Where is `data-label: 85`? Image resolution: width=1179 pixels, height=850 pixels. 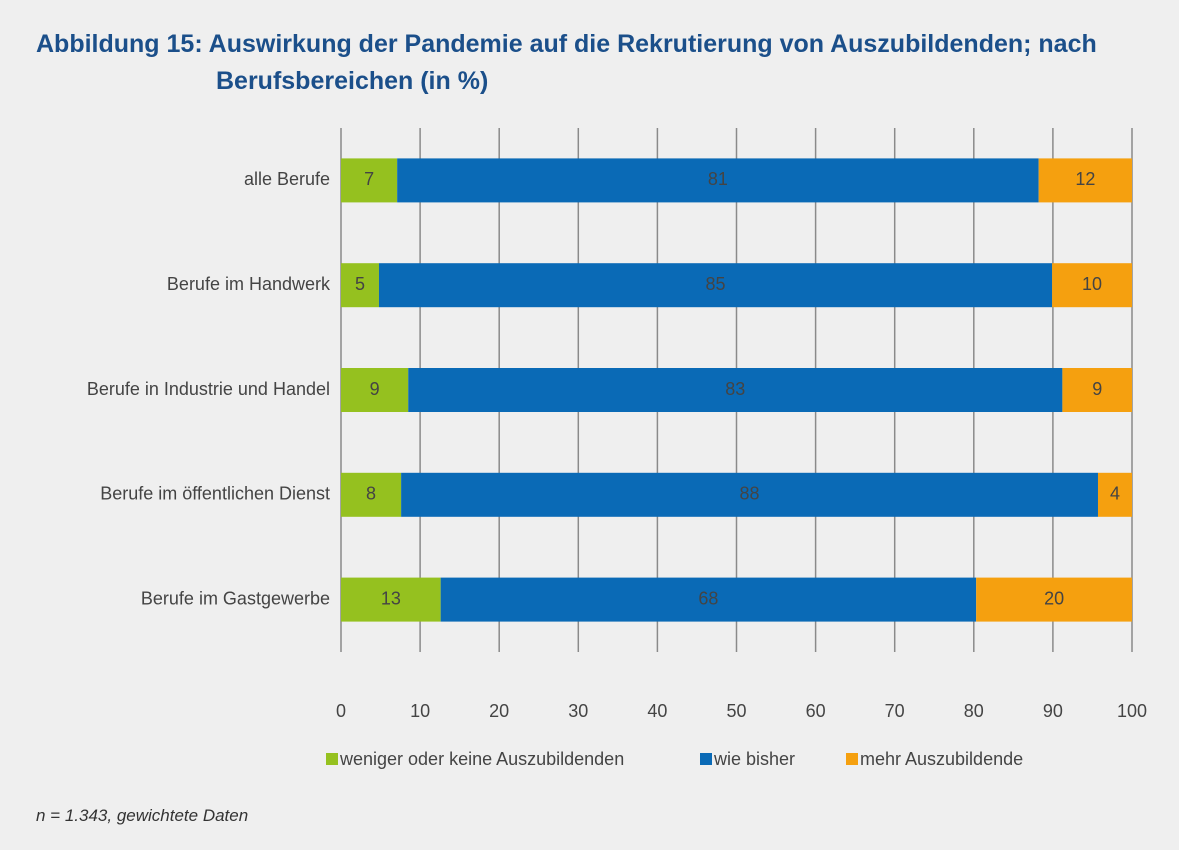
data-label: 85 is located at coordinates (716, 284).